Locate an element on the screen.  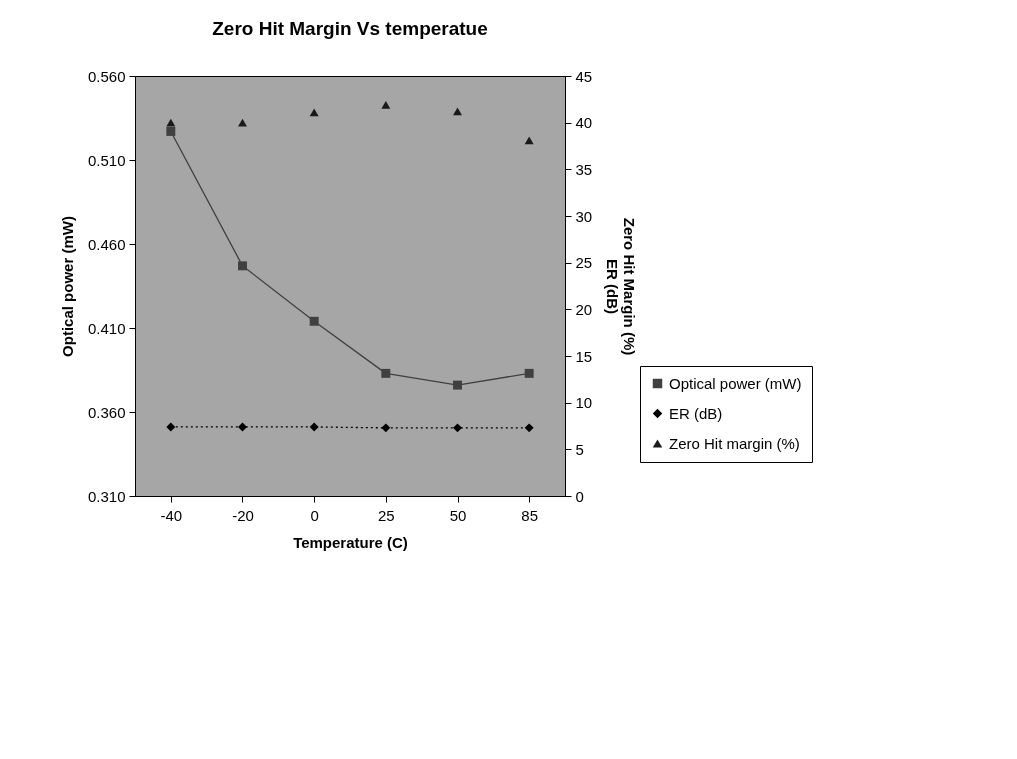
y-tick-label: 0.510 is located at coordinates (106, 160).